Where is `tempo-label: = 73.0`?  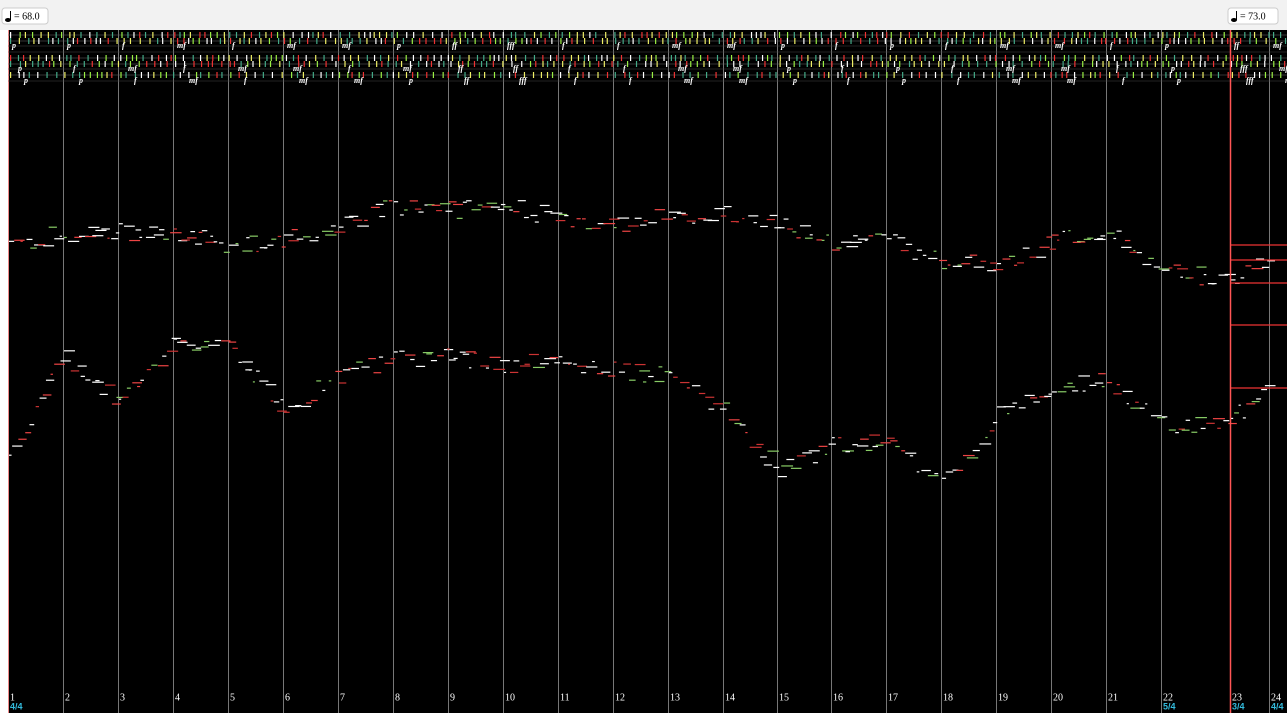
tempo-label: = 73.0 is located at coordinates (1253, 16).